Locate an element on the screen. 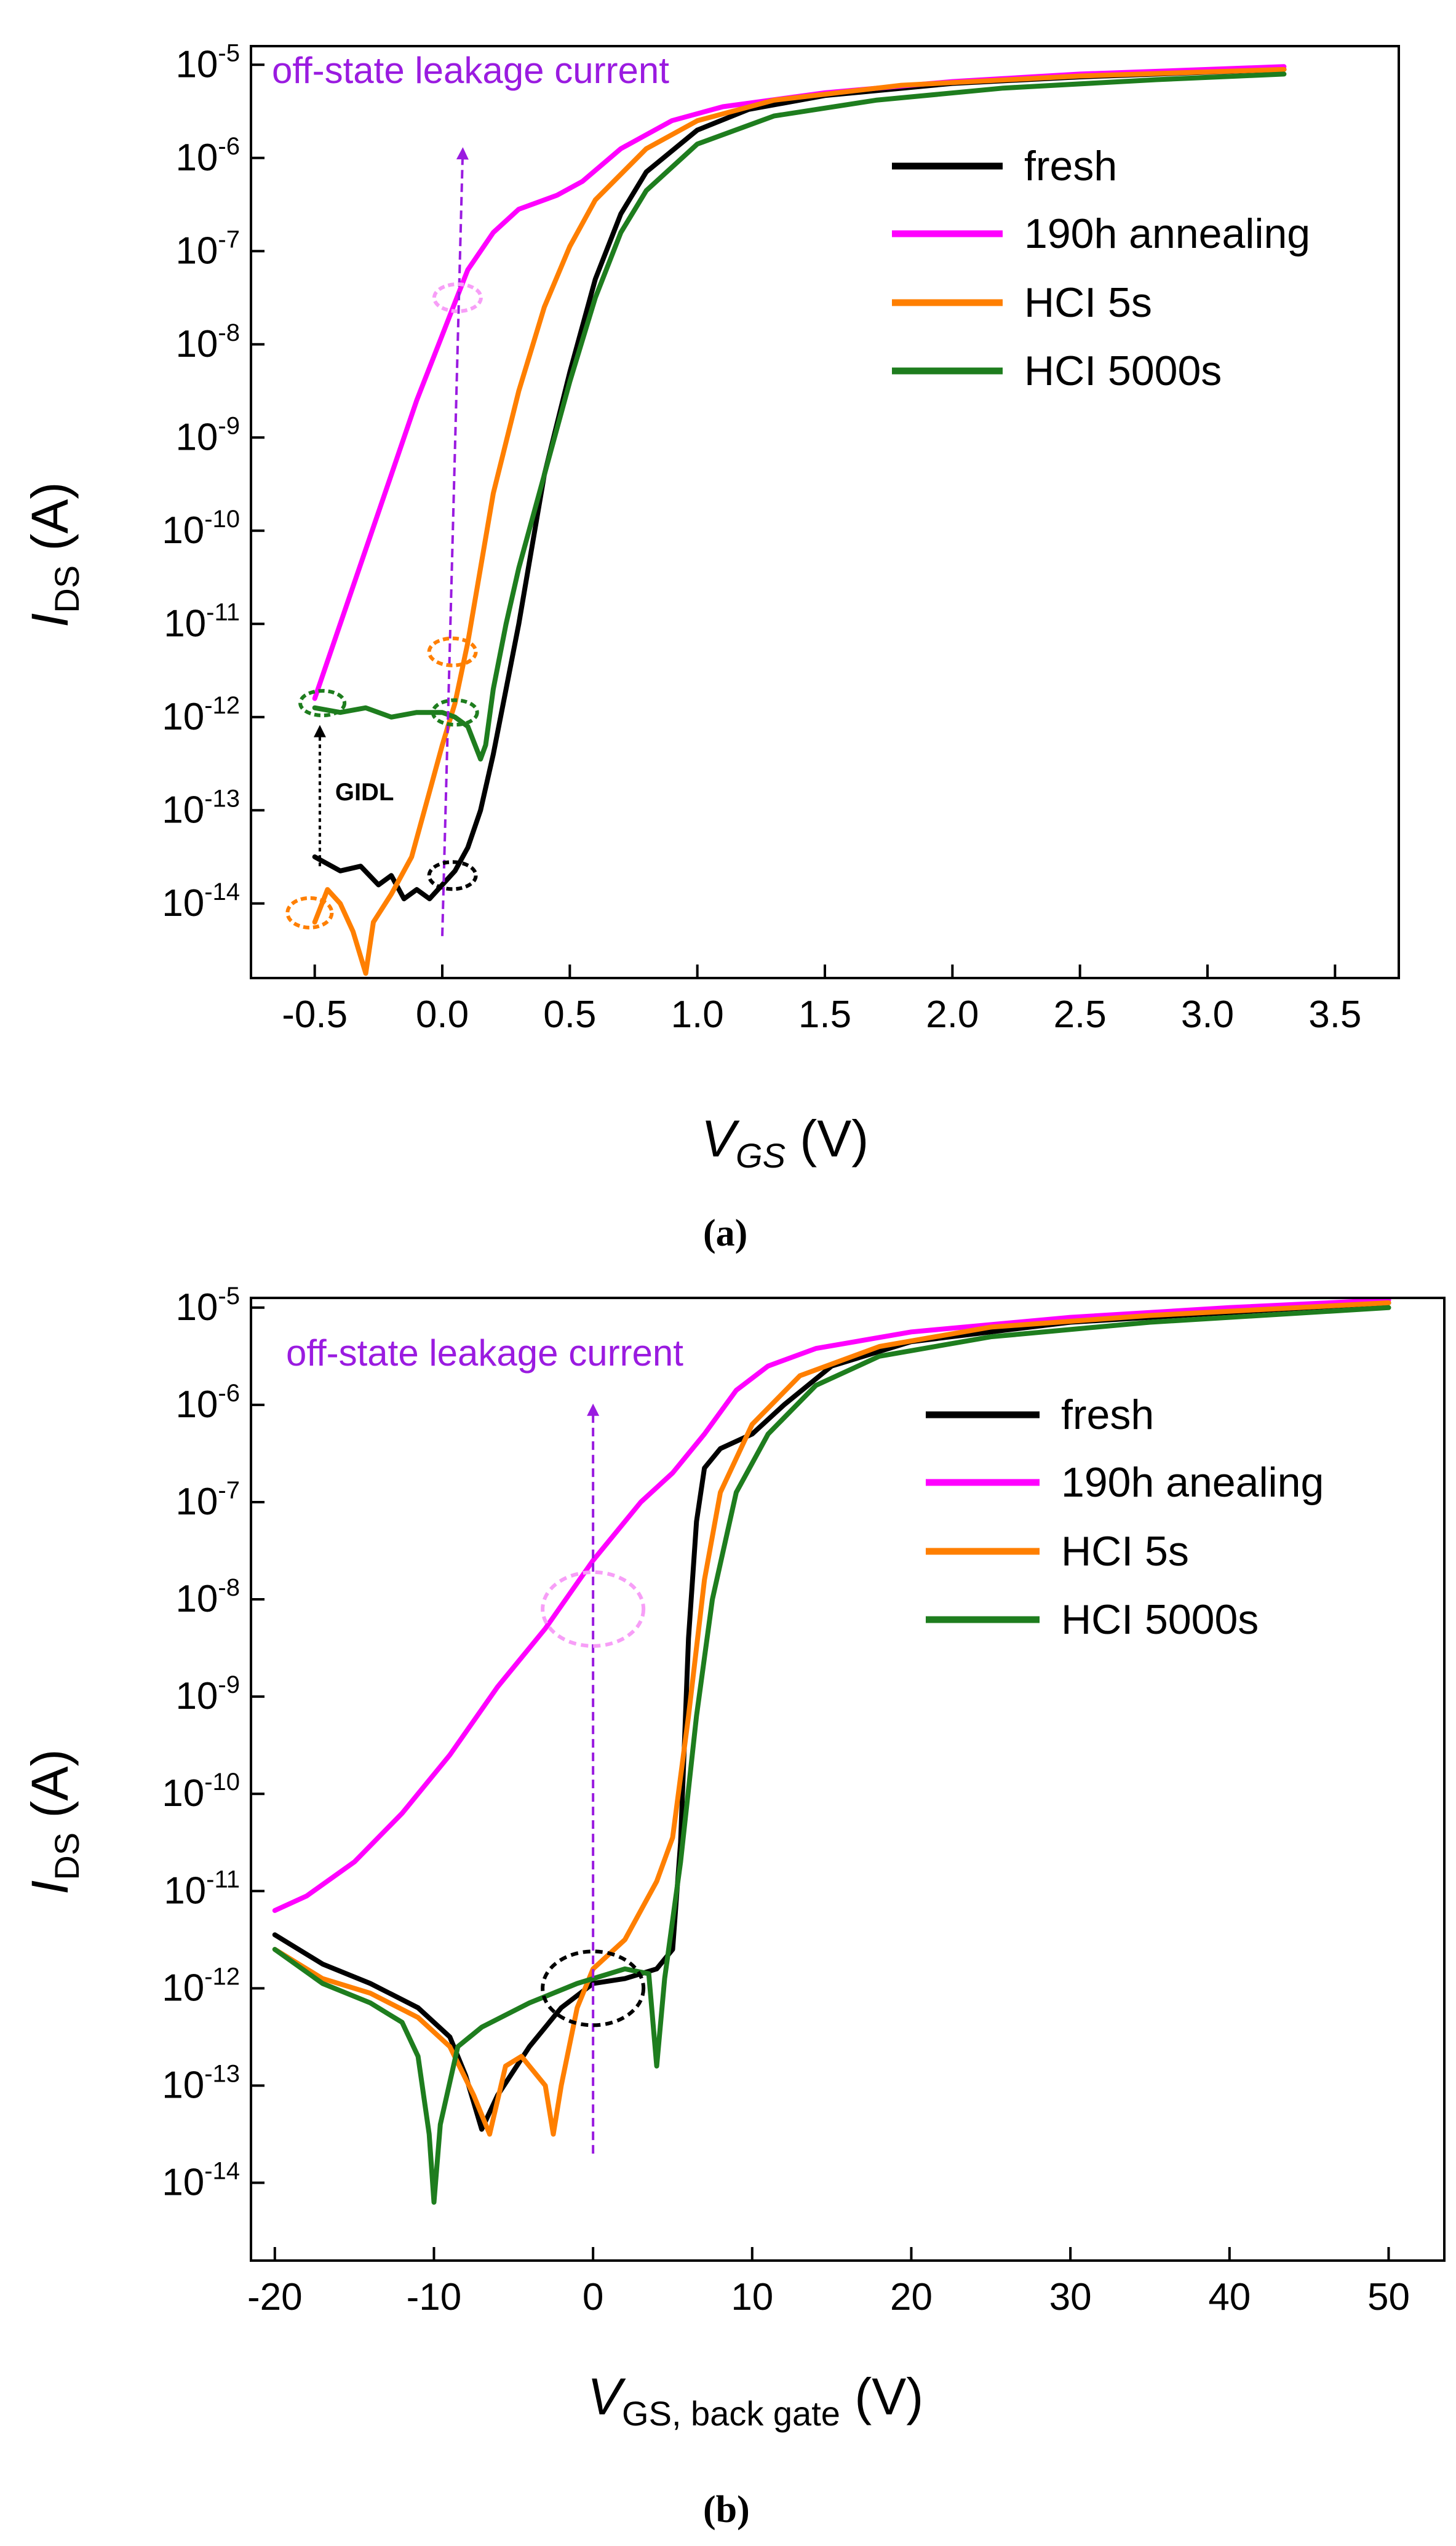 The width and height of the screenshot is (1456, 2546). panel-a-x-tick-label: 3.5 is located at coordinates (1334, 1014).